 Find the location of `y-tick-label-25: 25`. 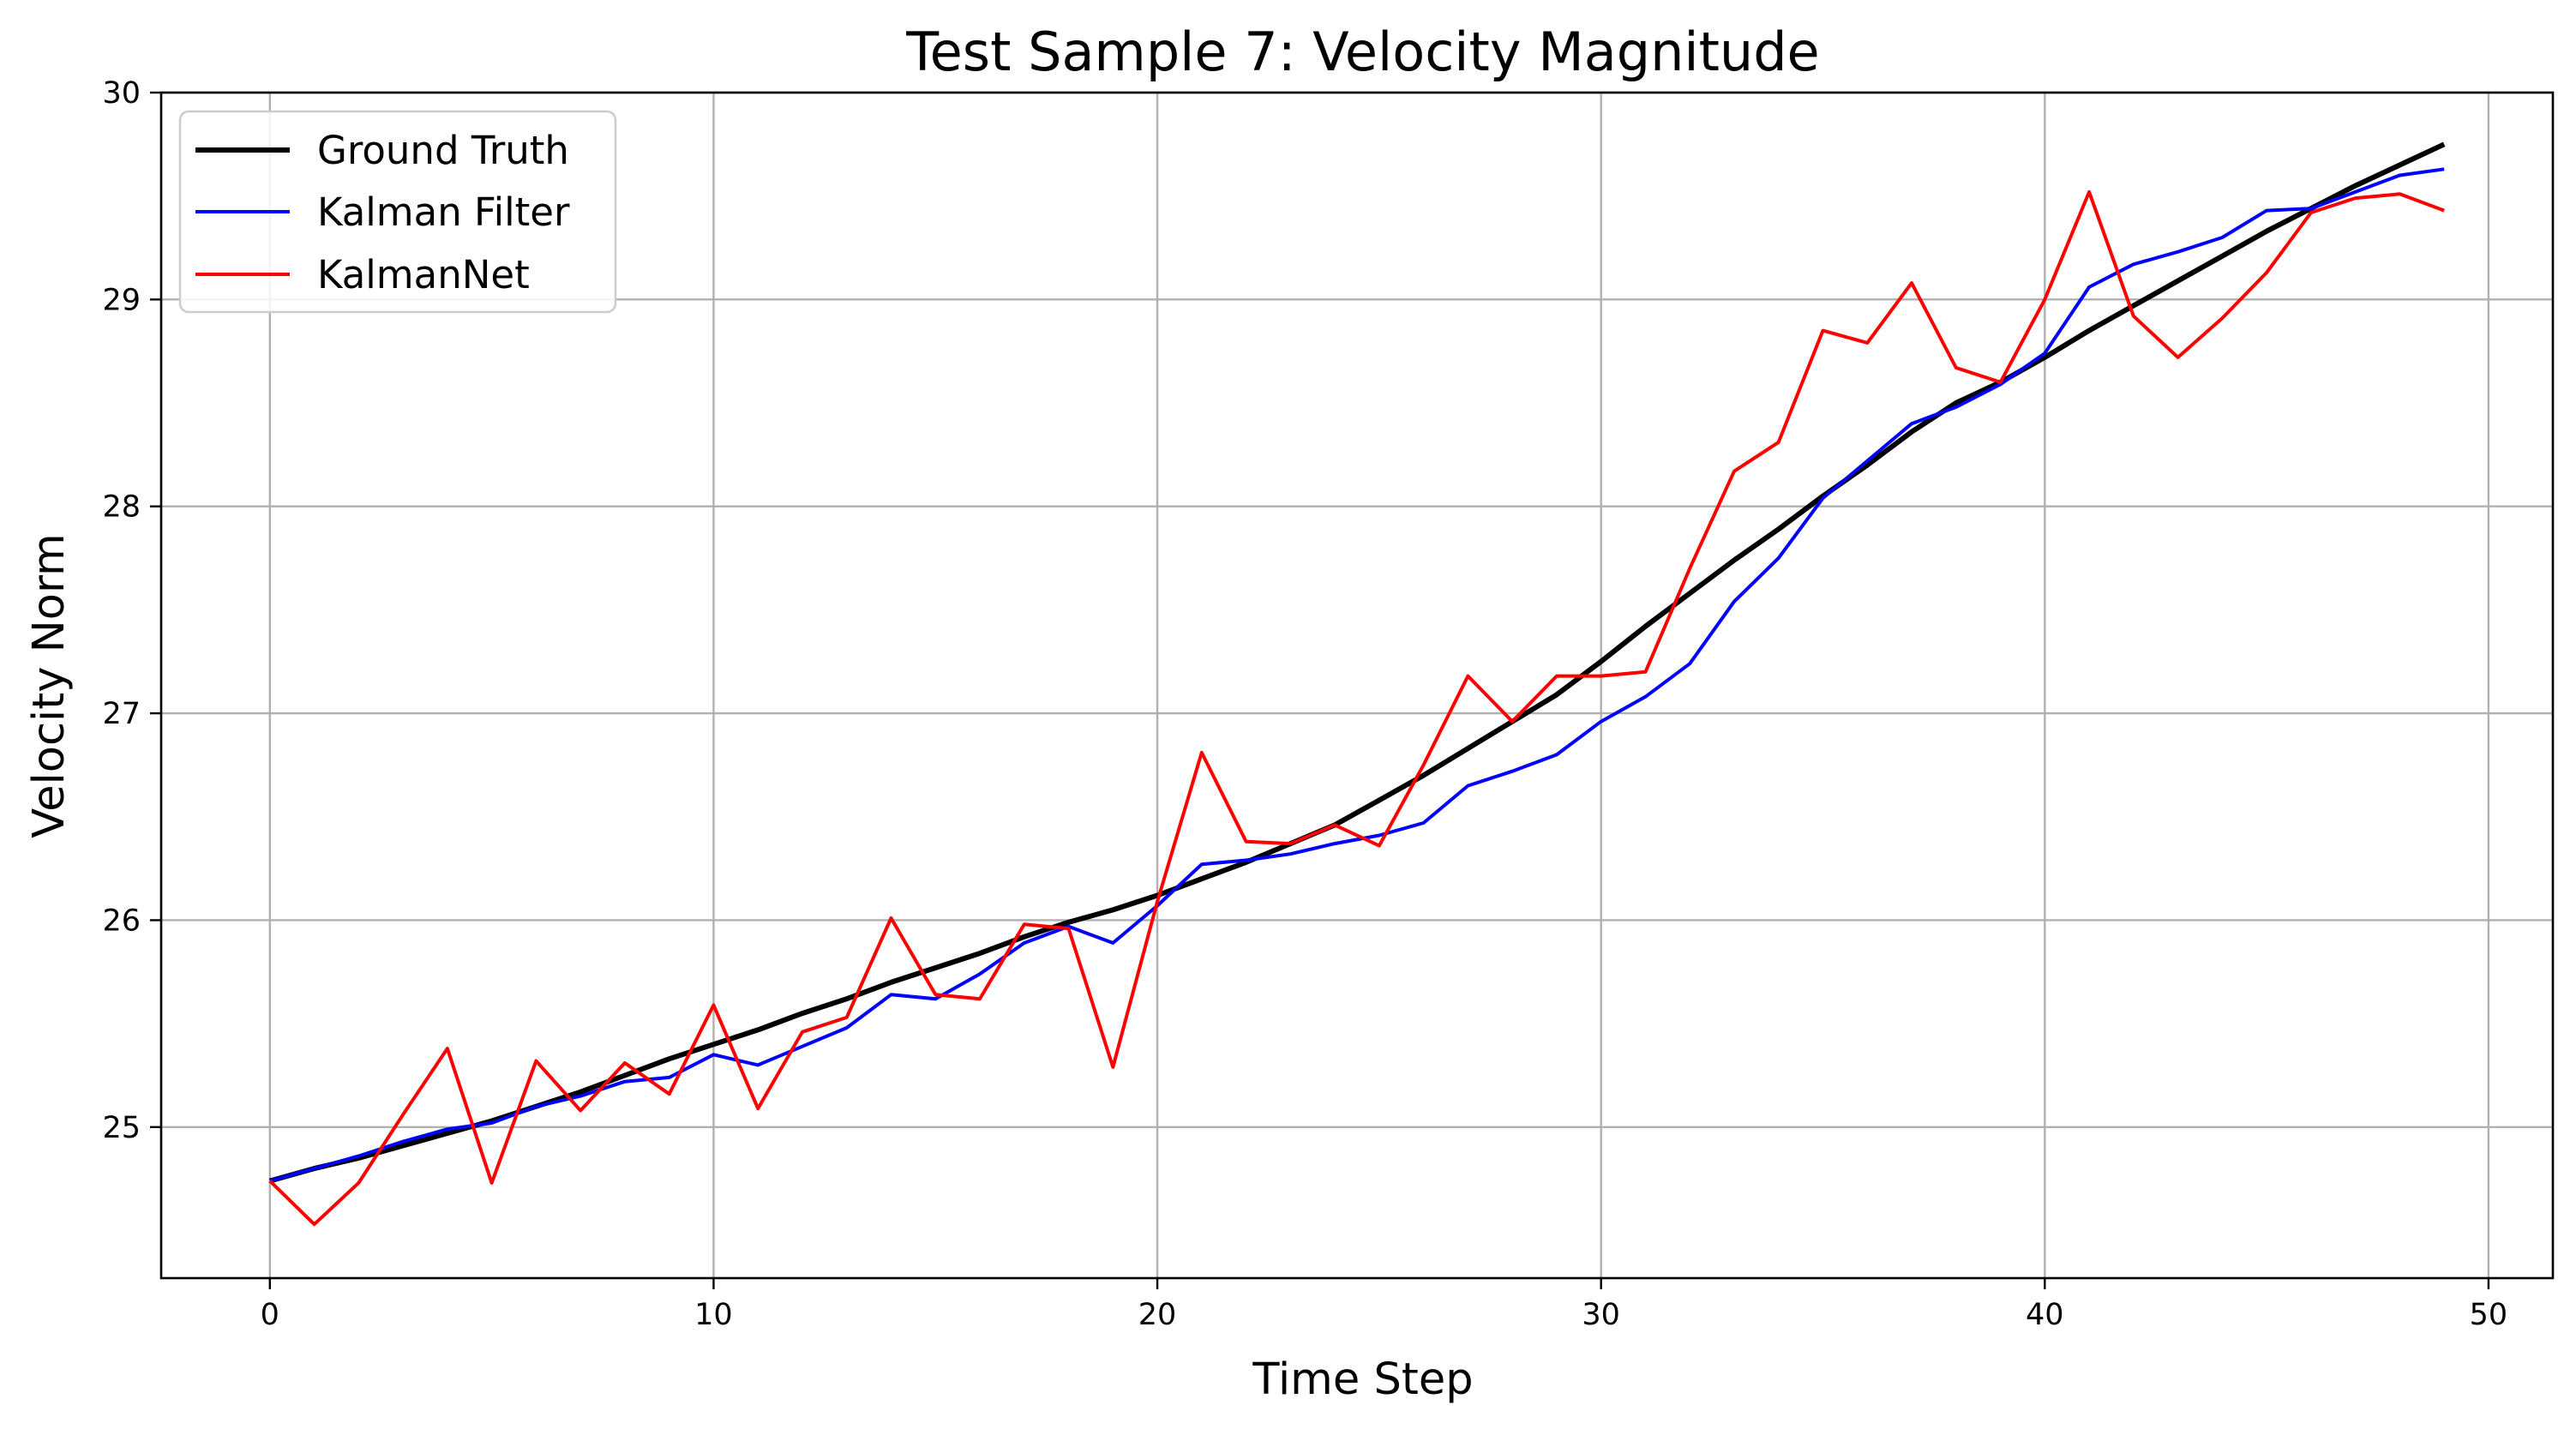

y-tick-label-25: 25 is located at coordinates (121, 1128).